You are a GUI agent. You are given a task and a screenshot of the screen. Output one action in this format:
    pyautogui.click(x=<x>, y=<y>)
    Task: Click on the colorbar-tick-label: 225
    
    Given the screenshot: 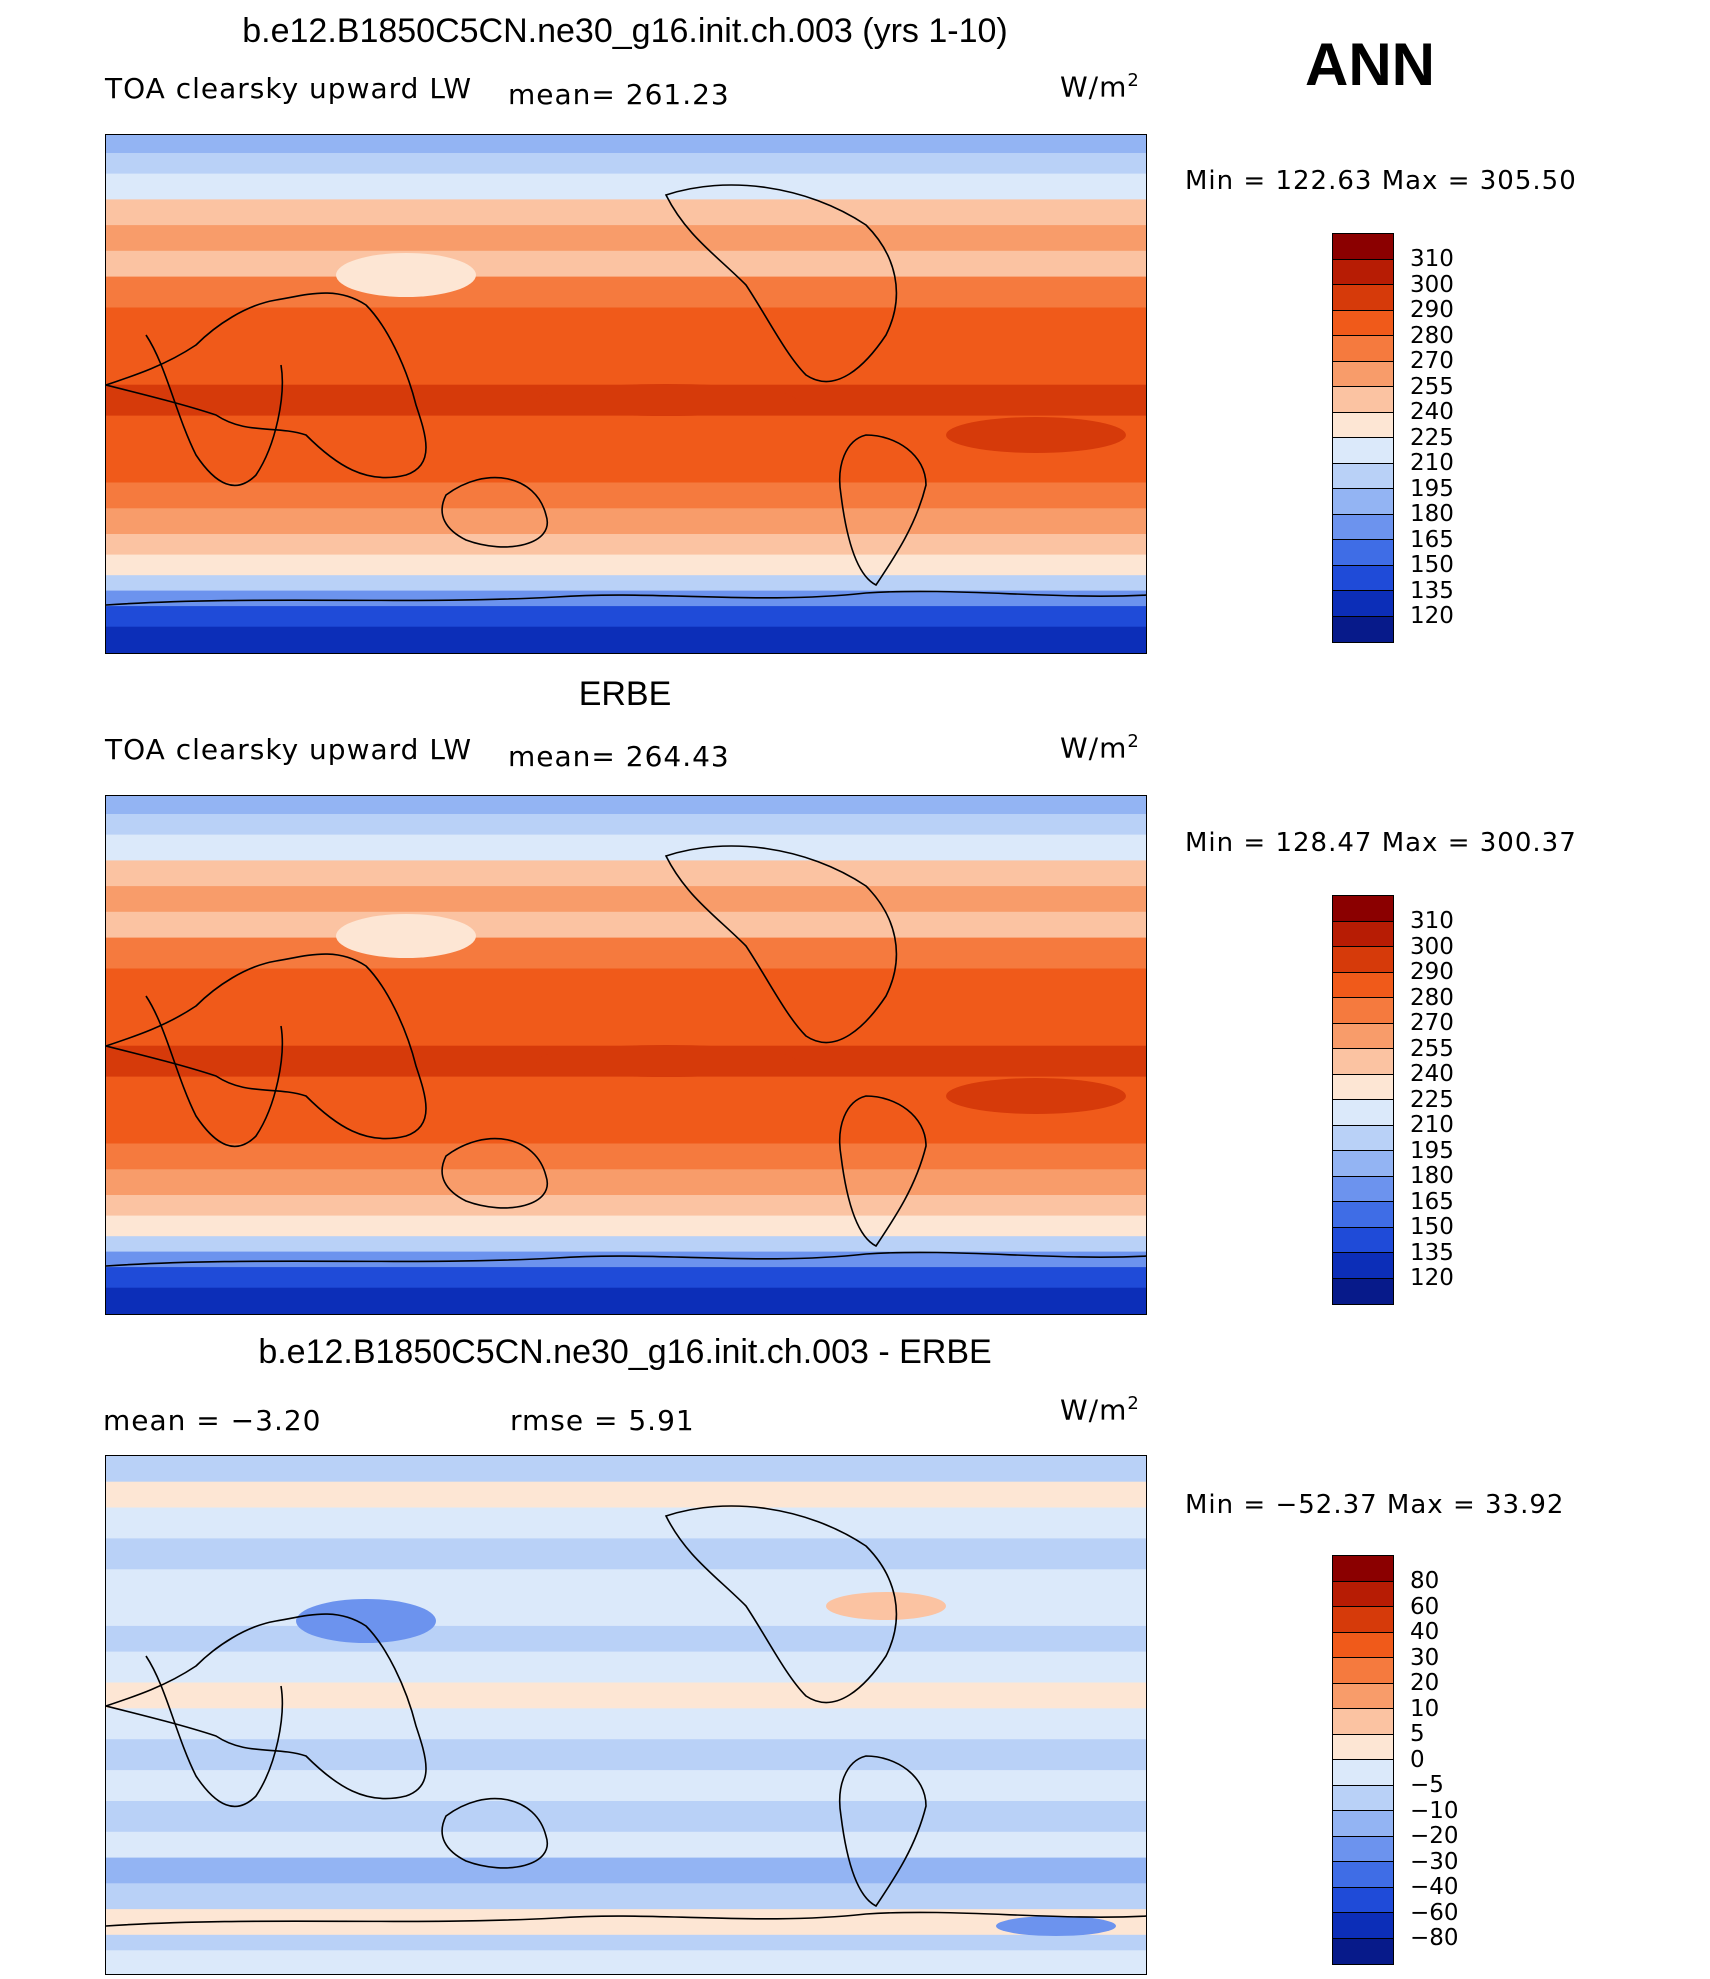 What is the action you would take?
    pyautogui.click(x=1432, y=437)
    